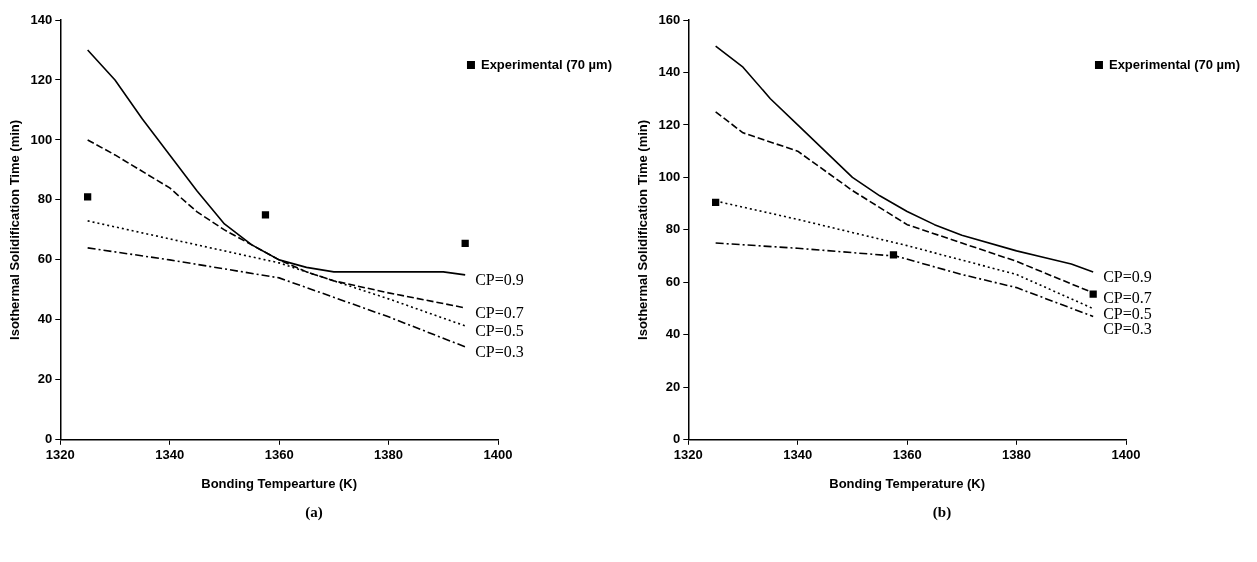 The height and width of the screenshot is (562, 1257). What do you see at coordinates (314, 512) in the screenshot?
I see `text: (a)` at bounding box center [314, 512].